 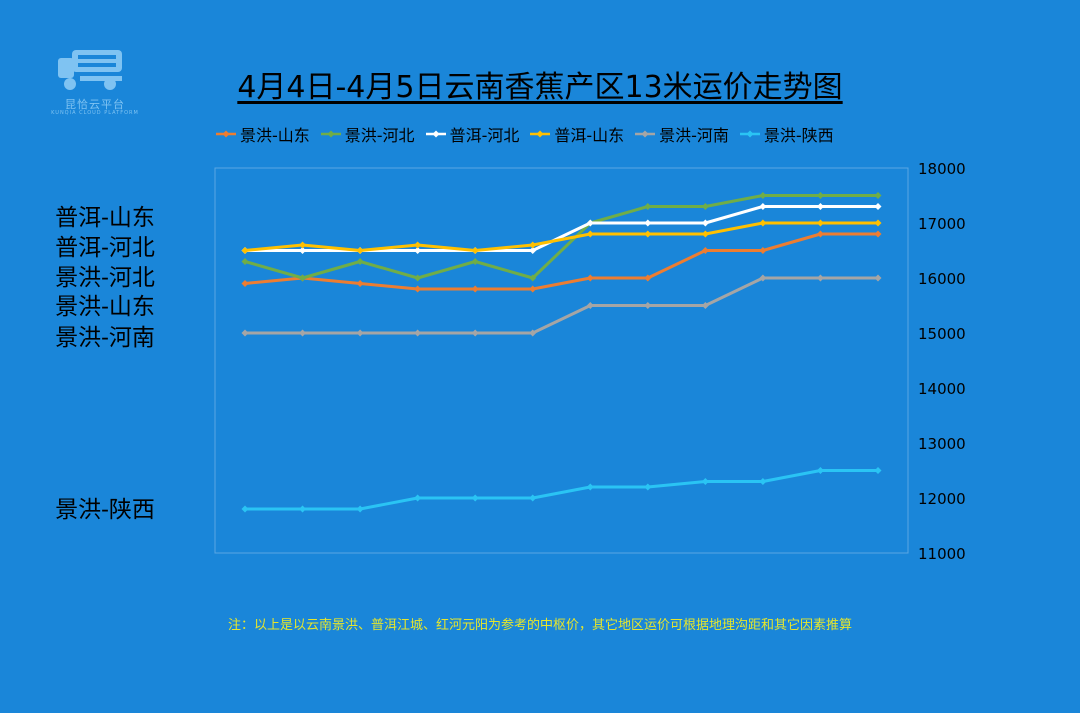 I want to click on legend-label: 景洪-陕西, so click(x=798, y=135).